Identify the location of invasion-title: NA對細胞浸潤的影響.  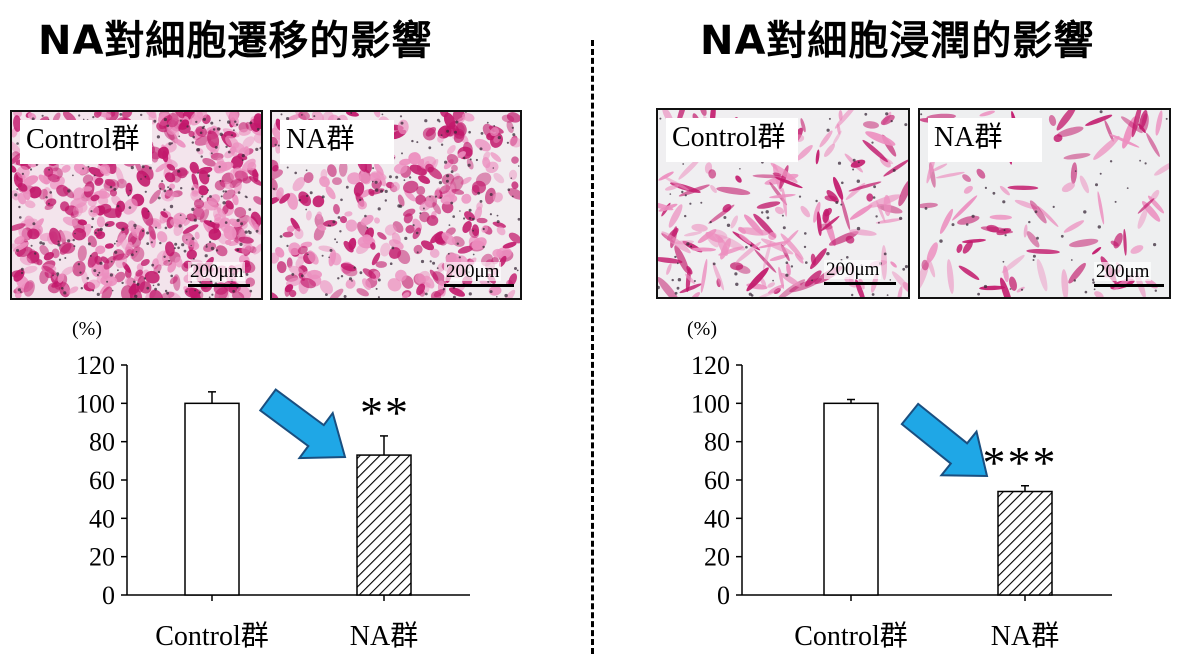
(897, 41).